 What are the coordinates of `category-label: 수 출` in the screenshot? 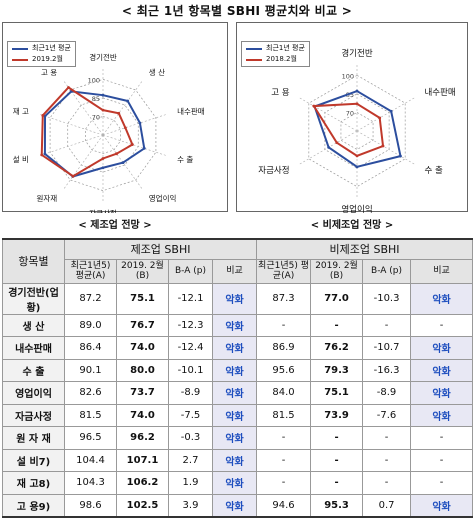 It's located at (433, 170).